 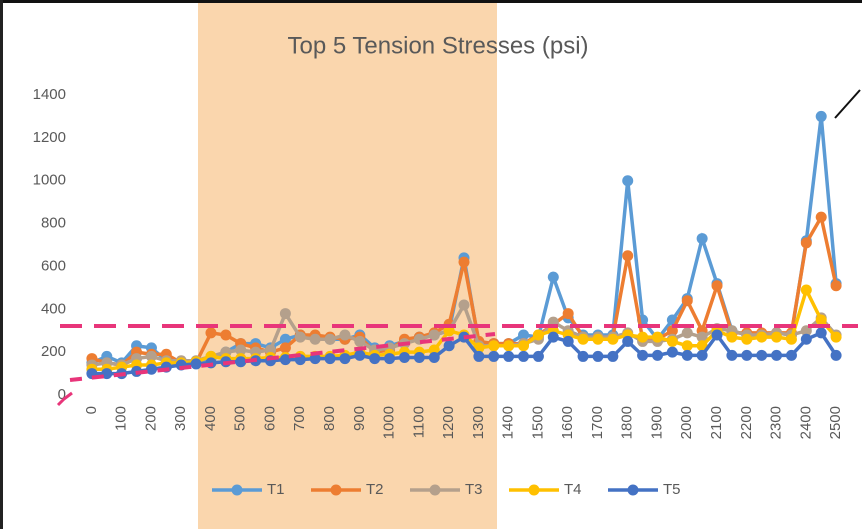 What do you see at coordinates (375, 489) in the screenshot?
I see `legend-label: T2` at bounding box center [375, 489].